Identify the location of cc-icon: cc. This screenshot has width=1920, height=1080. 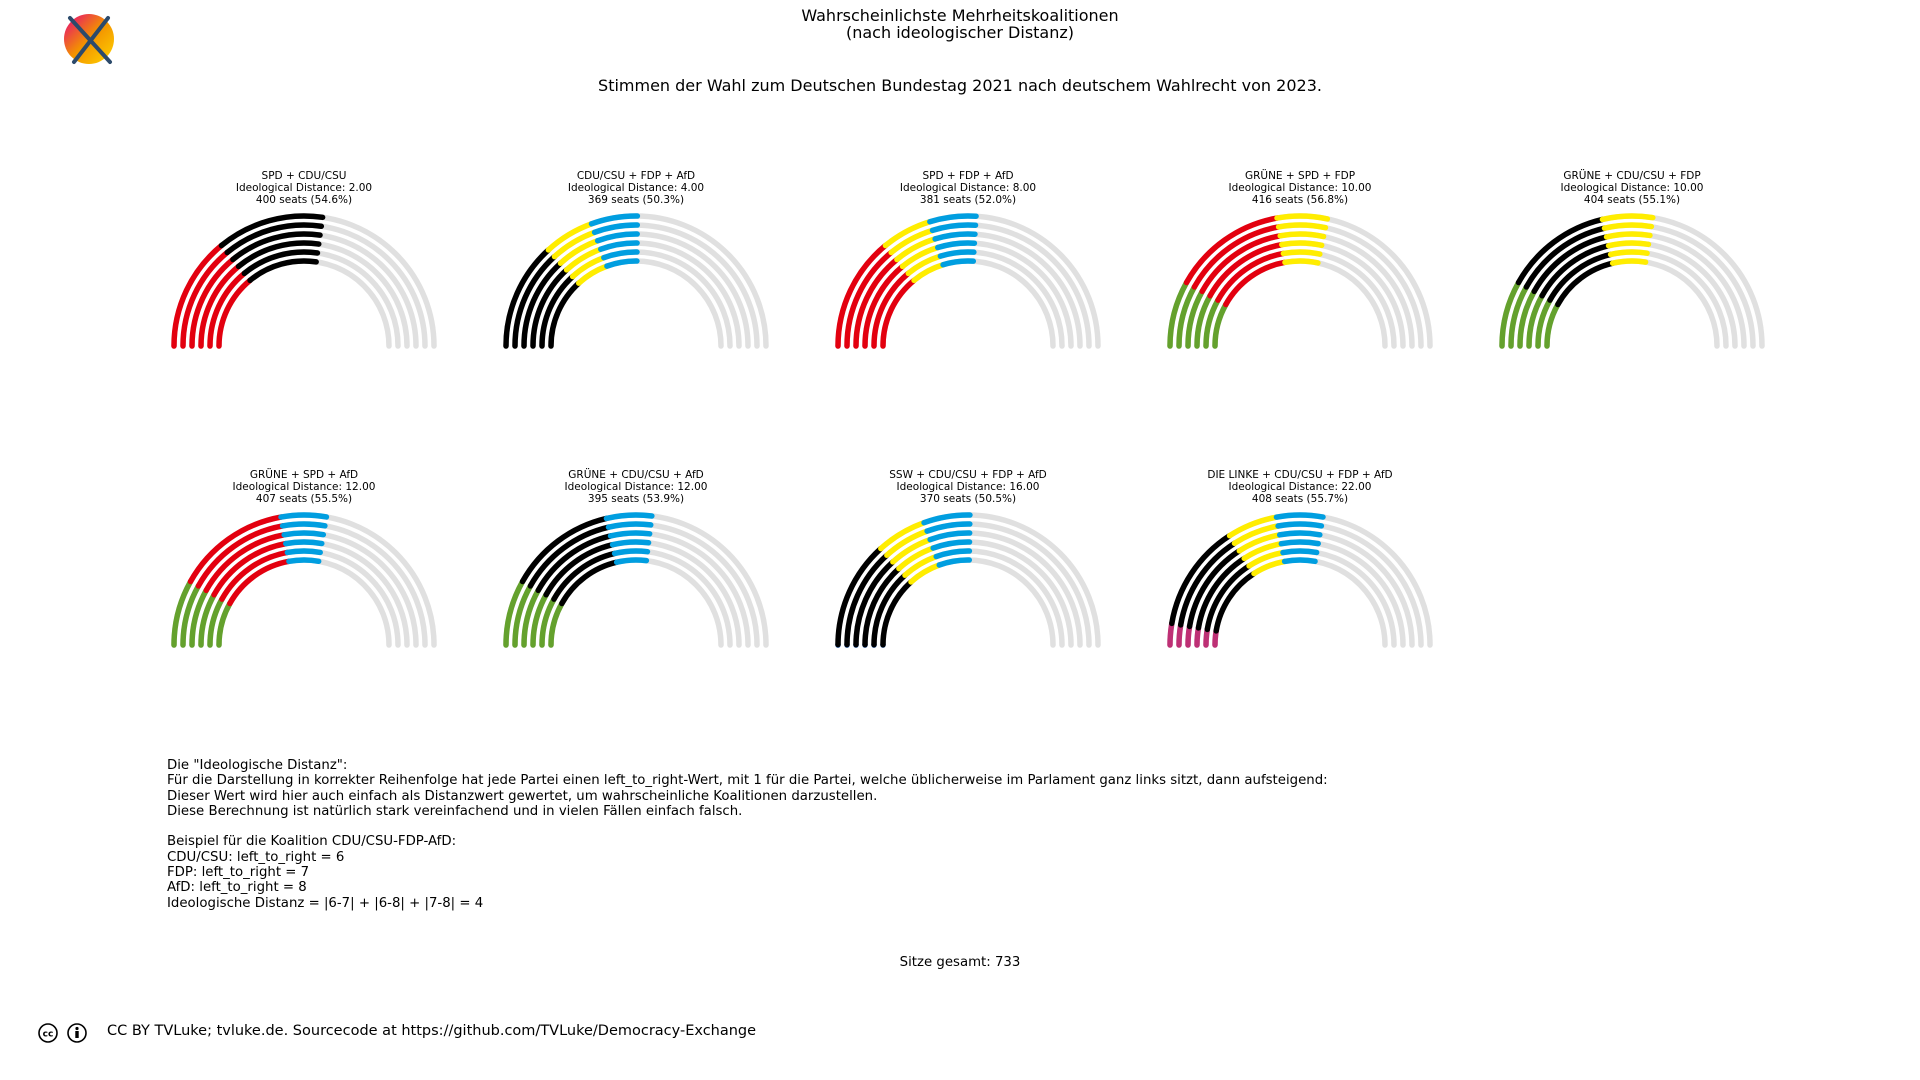
(48, 1033).